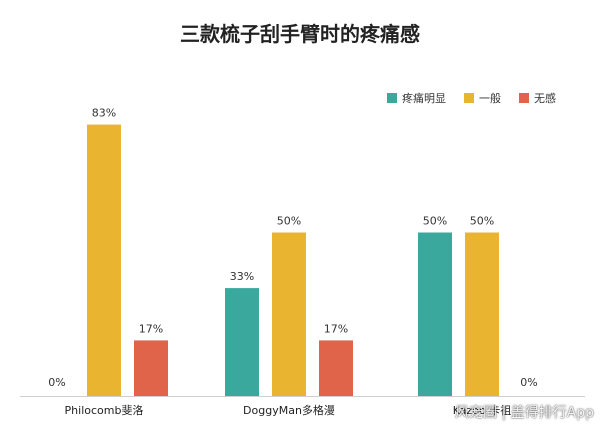 Image resolution: width=600 pixels, height=430 pixels. Describe the element at coordinates (490, 98) in the screenshot. I see `legend-label-series-2: 一般` at that location.